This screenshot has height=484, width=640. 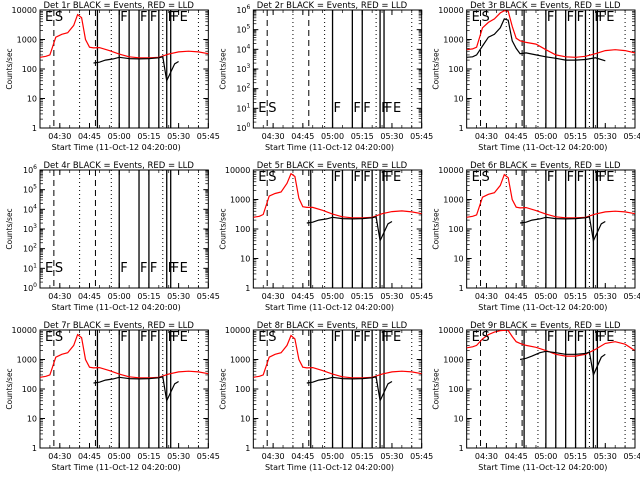 I want to click on y-tick-label: 10², so click(x=30, y=248).